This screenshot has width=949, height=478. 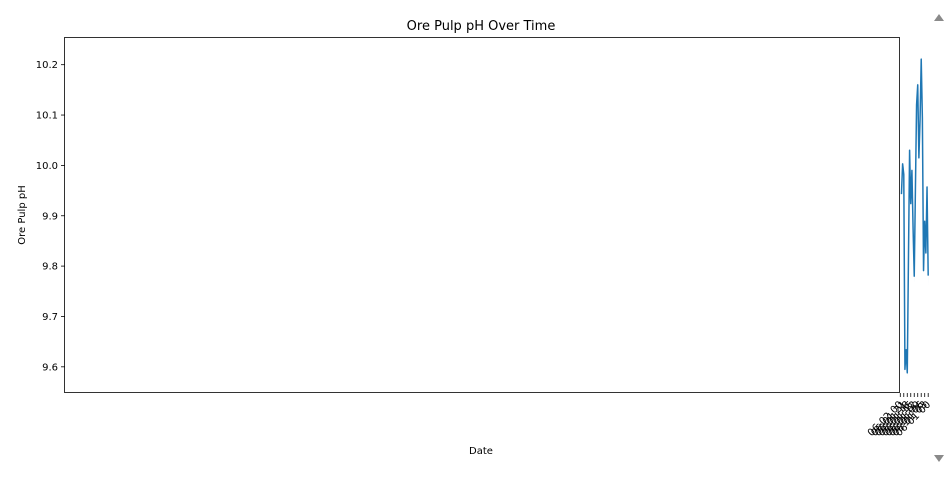 I want to click on y-tick-label: 10.0, so click(x=47, y=166).